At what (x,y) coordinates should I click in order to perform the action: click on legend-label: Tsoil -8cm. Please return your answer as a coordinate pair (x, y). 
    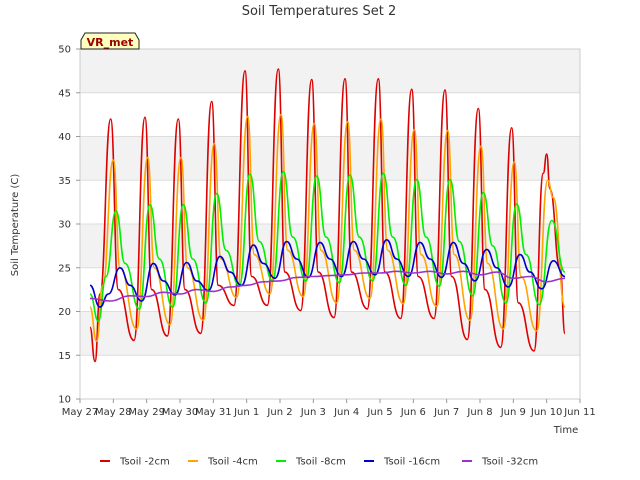
    Looking at the image, I should click on (320, 462).